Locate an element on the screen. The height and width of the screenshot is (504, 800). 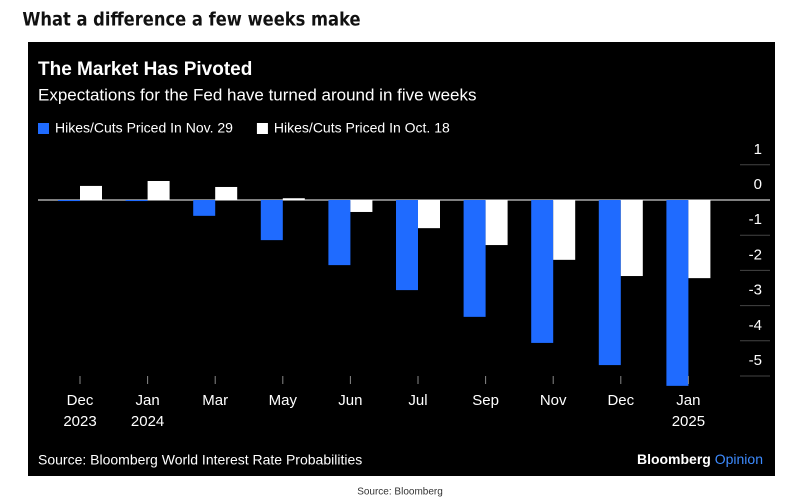
brand: Bloomberg Opinion is located at coordinates (700, 459).